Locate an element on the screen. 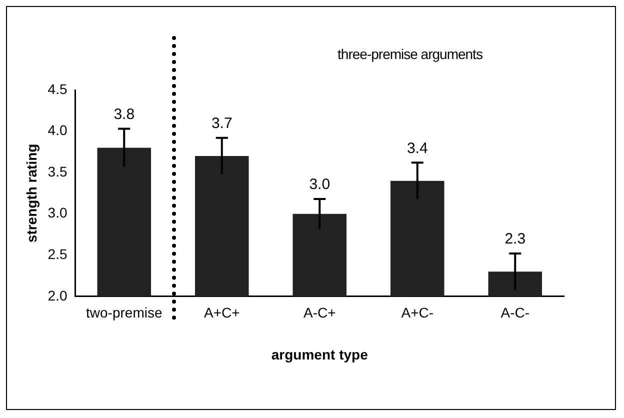 The width and height of the screenshot is (624, 418). x-tick-label: A+C- is located at coordinates (417, 312).